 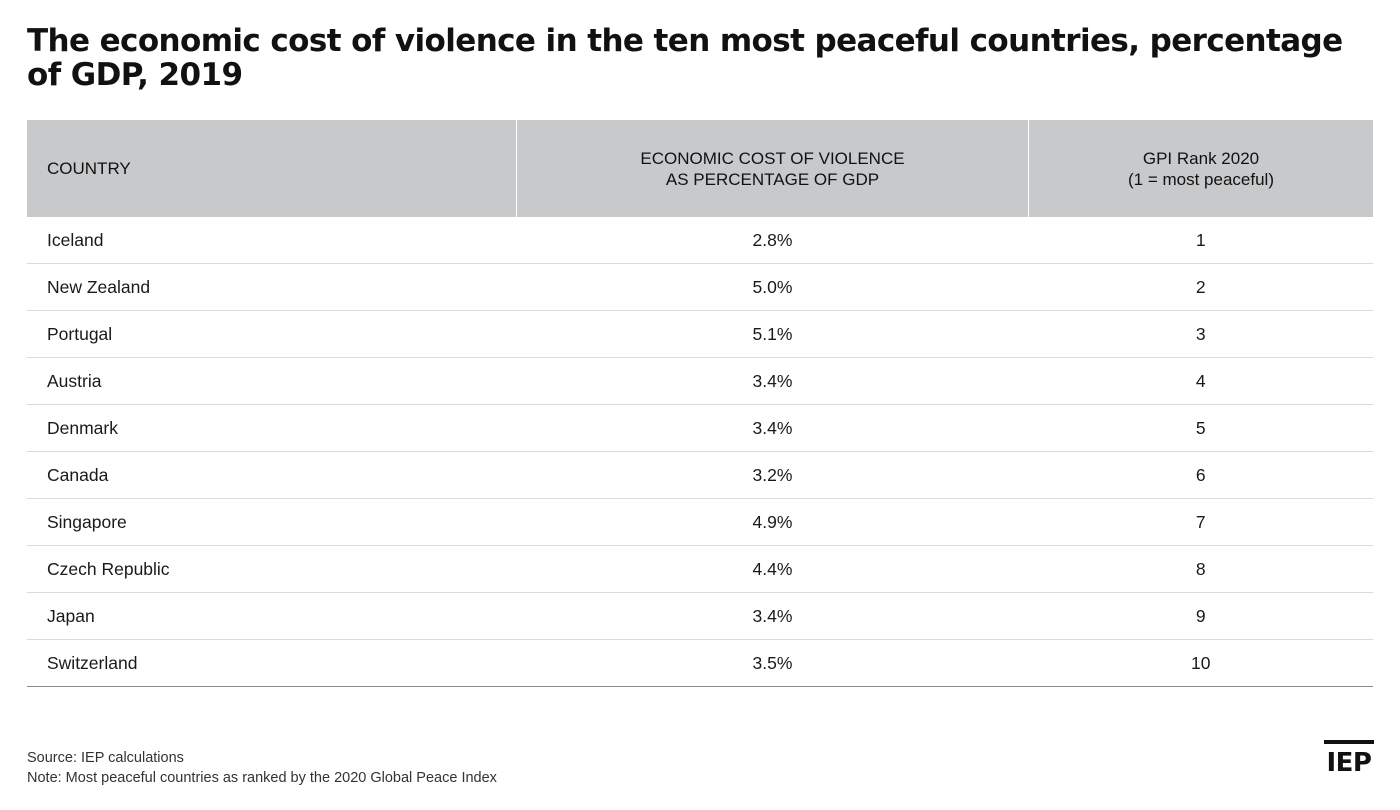 I want to click on iep-logo: IEP, so click(x=1349, y=761).